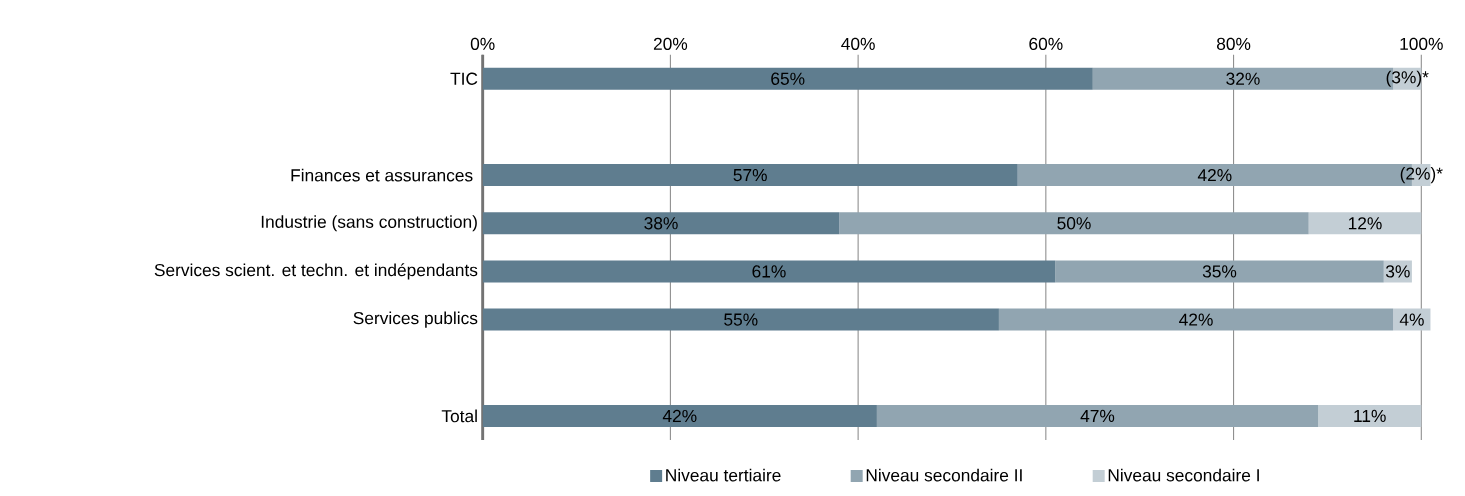 Image resolution: width=1465 pixels, height=496 pixels. I want to click on legend-label: Niveau secondaire II, so click(944, 475).